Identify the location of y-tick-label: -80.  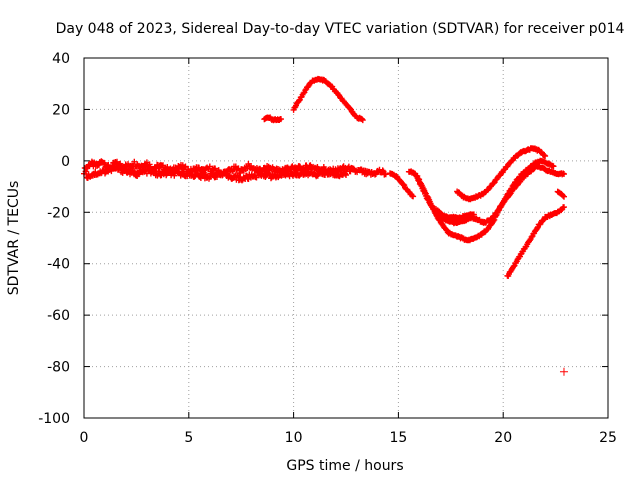
(58, 368).